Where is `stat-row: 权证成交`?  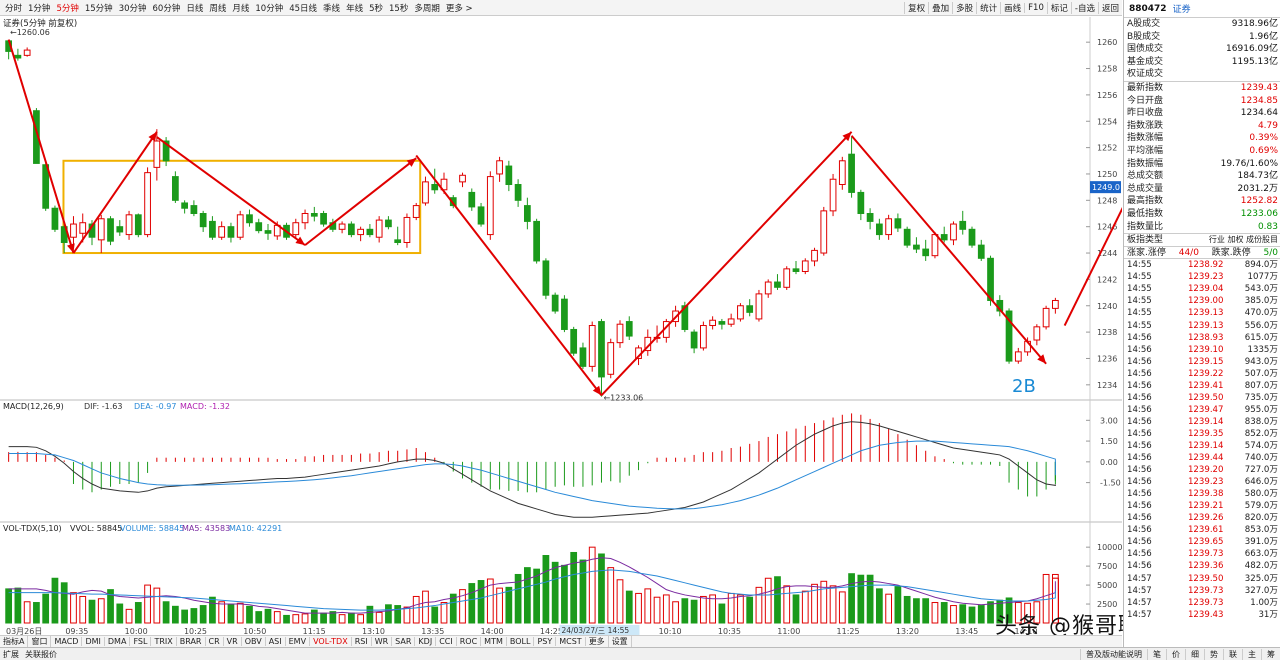
stat-row: 权证成交 is located at coordinates (1202, 74).